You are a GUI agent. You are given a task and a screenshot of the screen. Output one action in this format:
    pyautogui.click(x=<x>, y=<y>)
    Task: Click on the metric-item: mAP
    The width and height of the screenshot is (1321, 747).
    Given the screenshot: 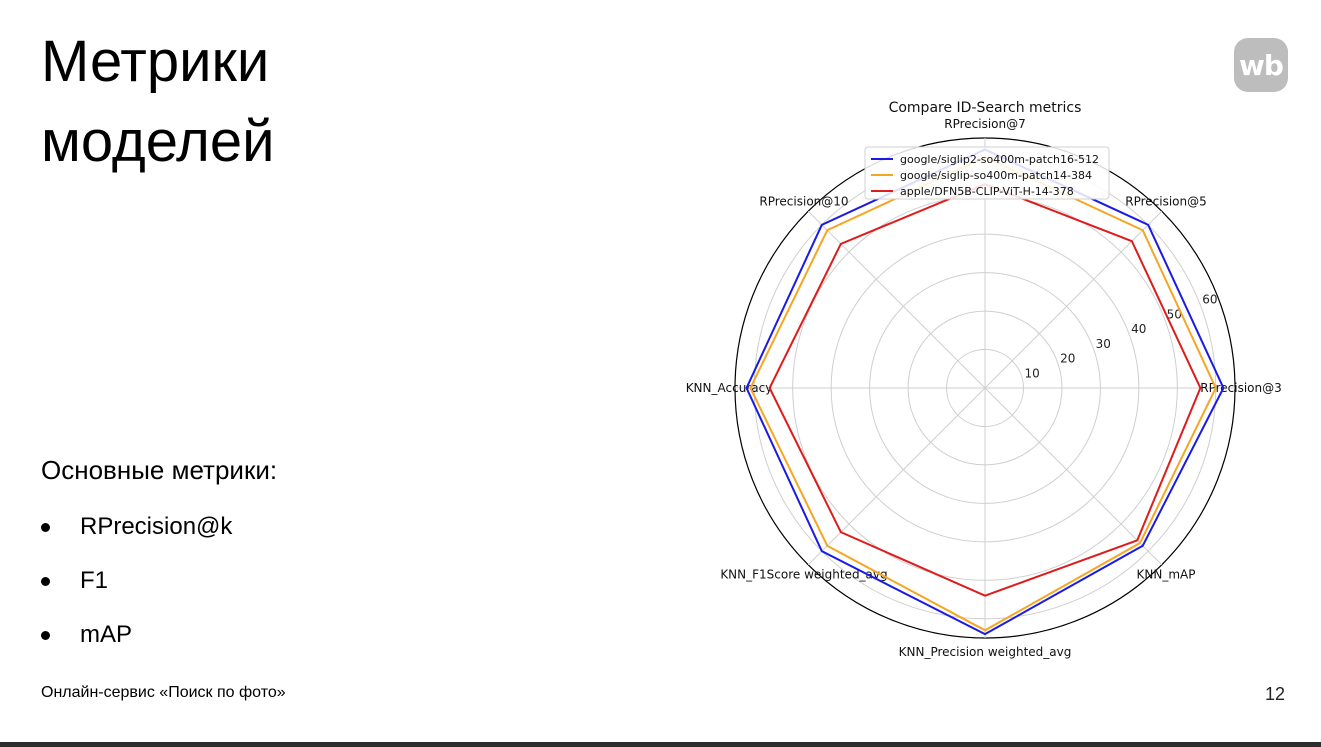 What is the action you would take?
    pyautogui.click(x=136, y=642)
    